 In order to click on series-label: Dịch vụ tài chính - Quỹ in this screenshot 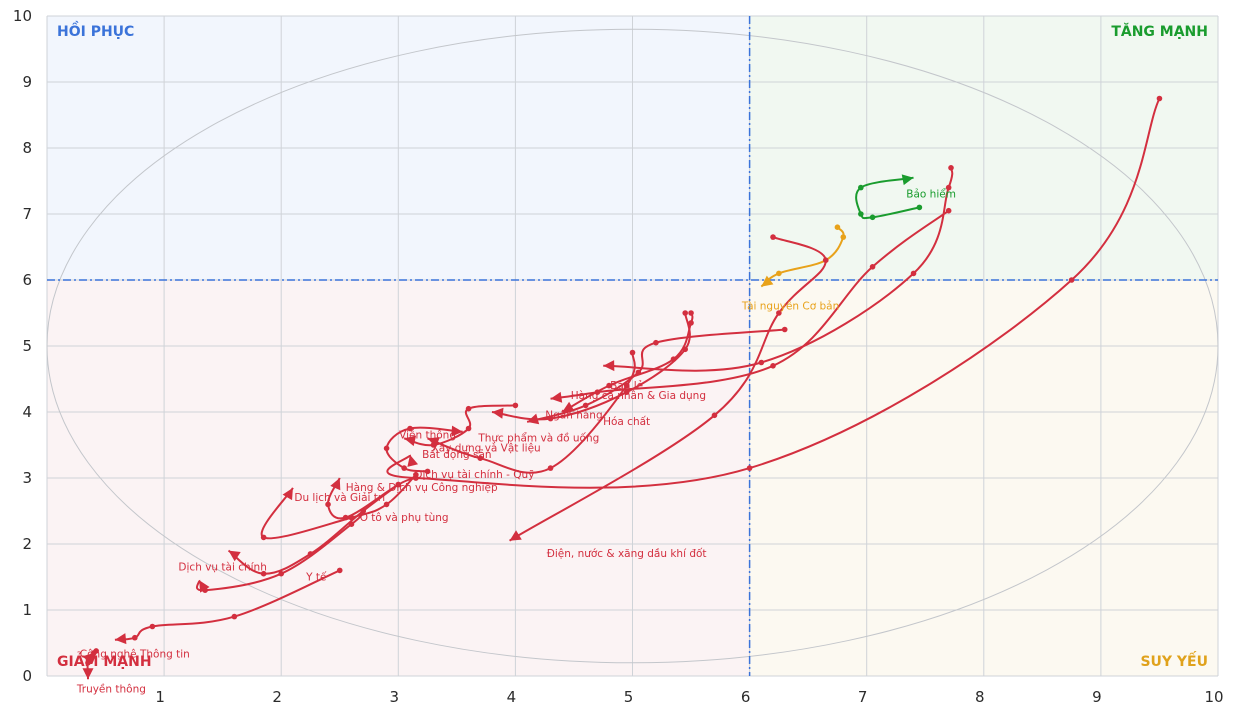, I will do `click(474, 475)`.